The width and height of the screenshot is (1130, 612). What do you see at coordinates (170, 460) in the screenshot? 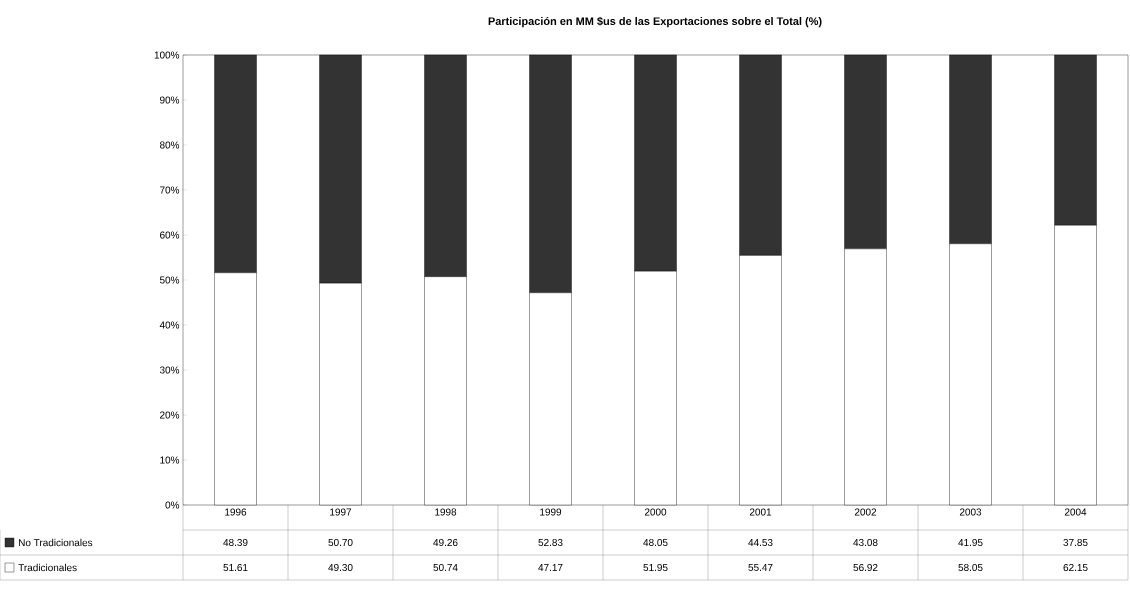
I see `y-tick-label: 10%` at bounding box center [170, 460].